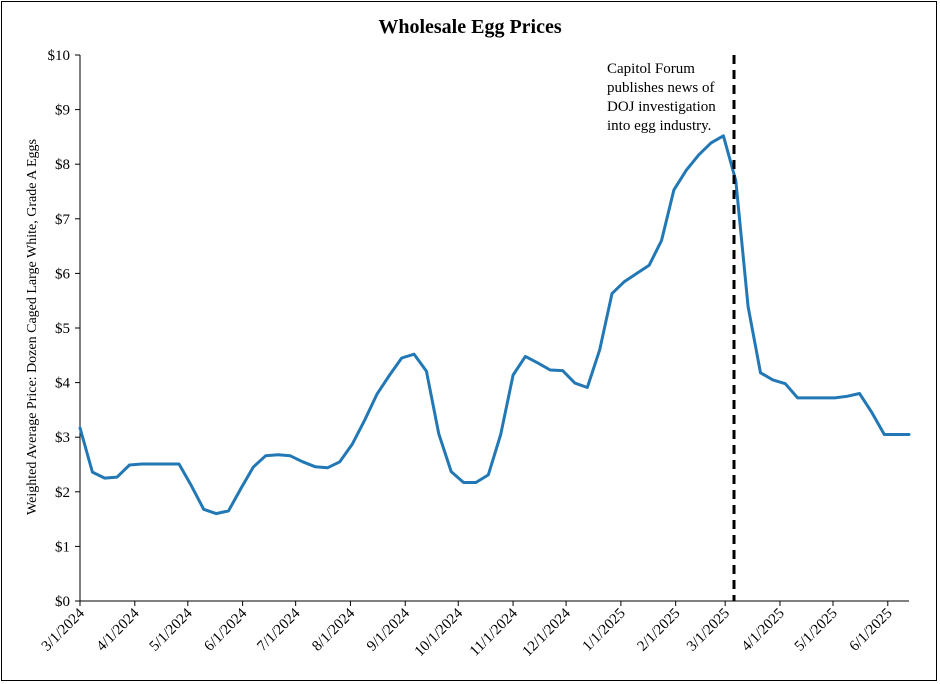 Image resolution: width=940 pixels, height=684 pixels. I want to click on x-tick-label: 11/1/2024, so click(494, 632).